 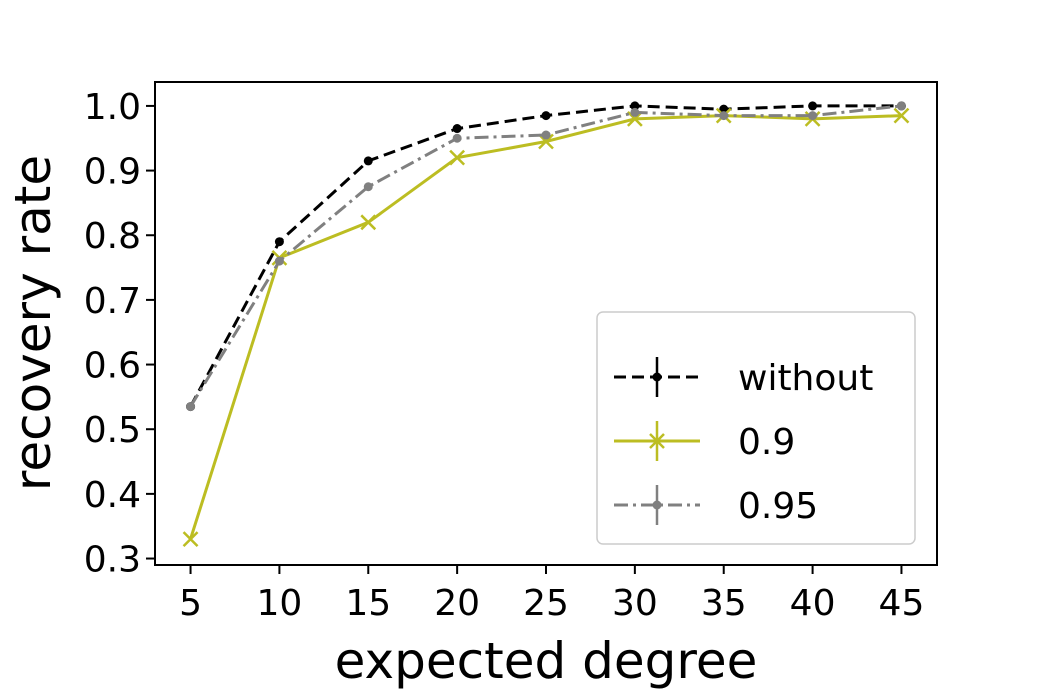 I want to click on x-tick-label: 20, so click(x=457, y=603).